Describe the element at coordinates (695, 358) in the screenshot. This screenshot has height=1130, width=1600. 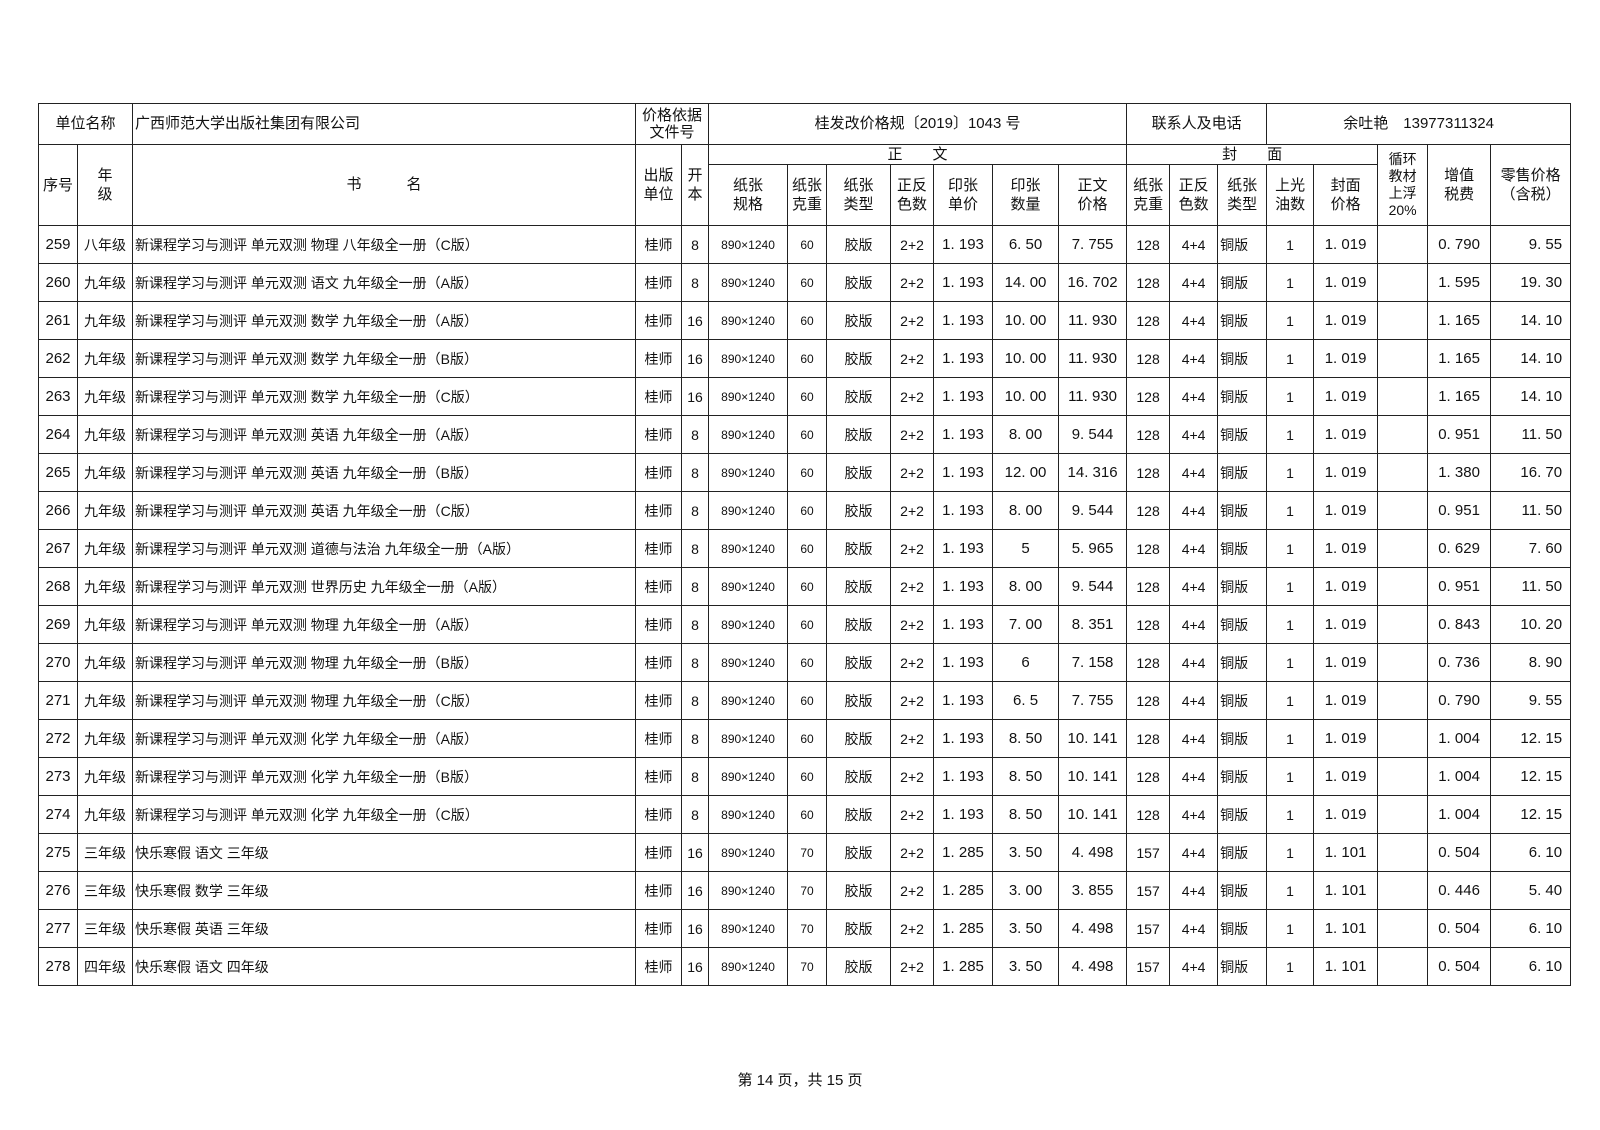
I see `cell-format: 16` at that location.